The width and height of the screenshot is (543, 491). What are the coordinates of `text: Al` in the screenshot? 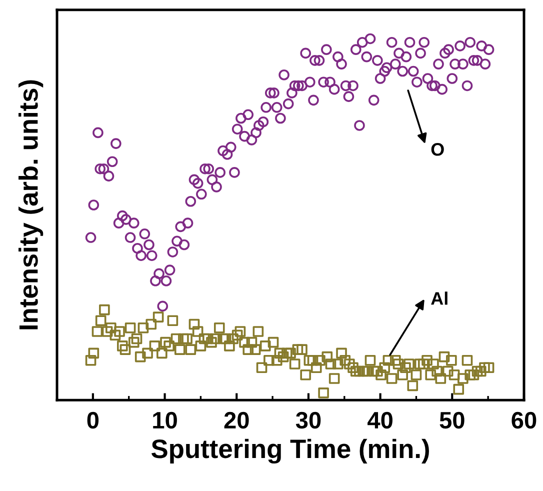 It's located at (439, 298).